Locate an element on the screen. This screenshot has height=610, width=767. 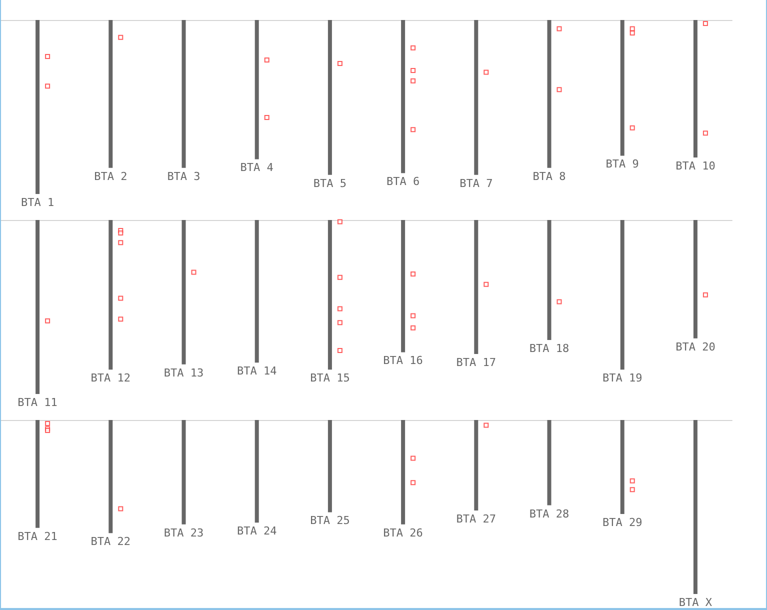
x-tick-label: BTA 27 is located at coordinates (476, 519).